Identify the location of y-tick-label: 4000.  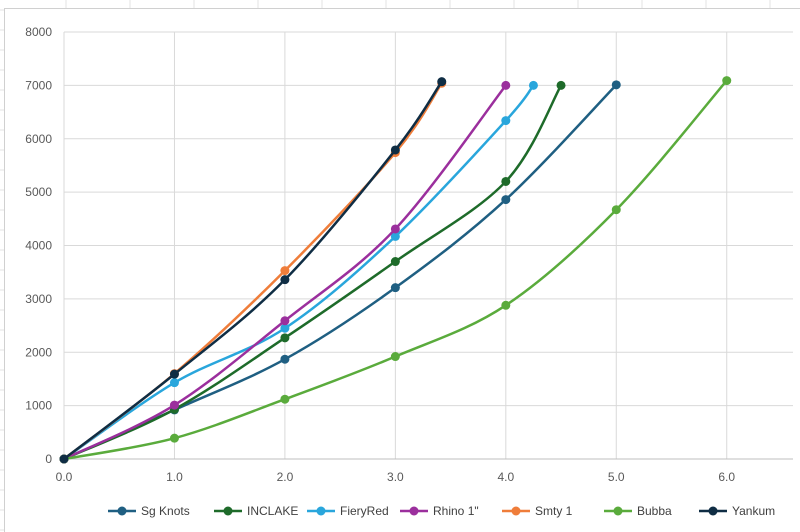
(38, 246).